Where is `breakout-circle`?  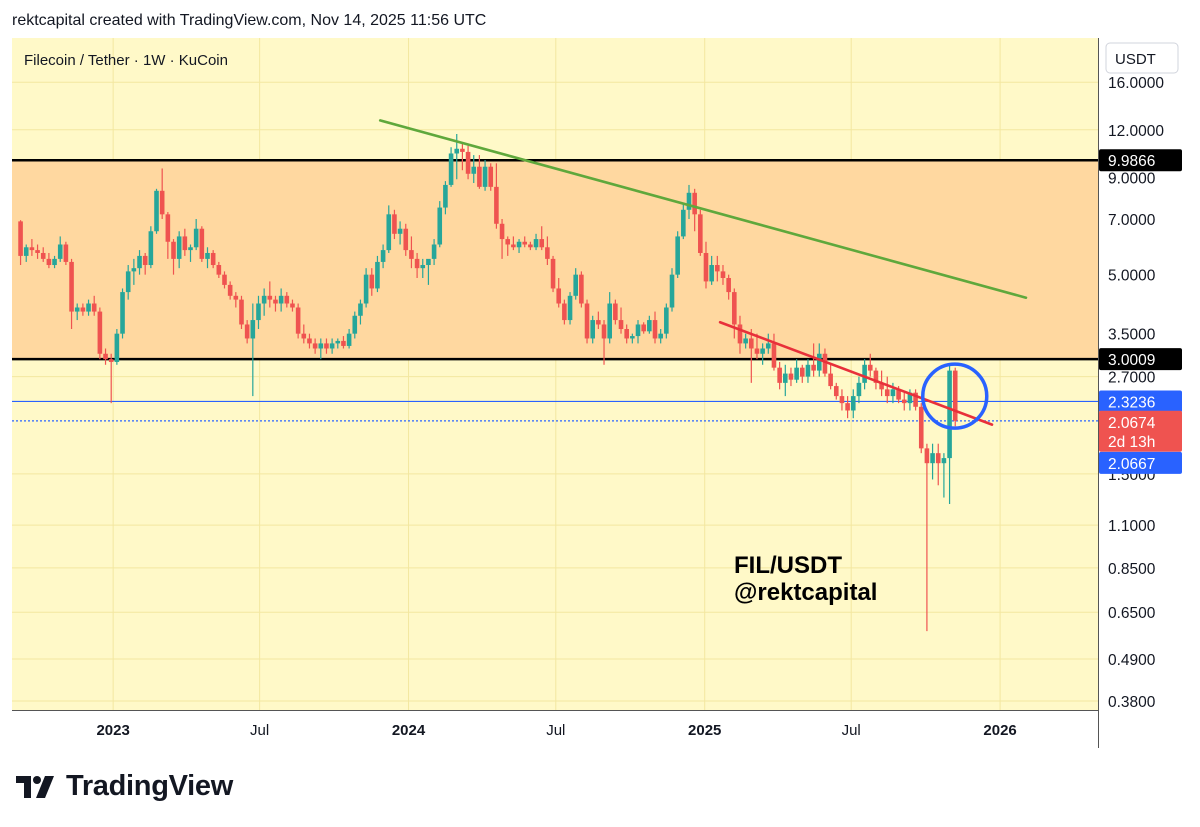
breakout-circle is located at coordinates (955, 396).